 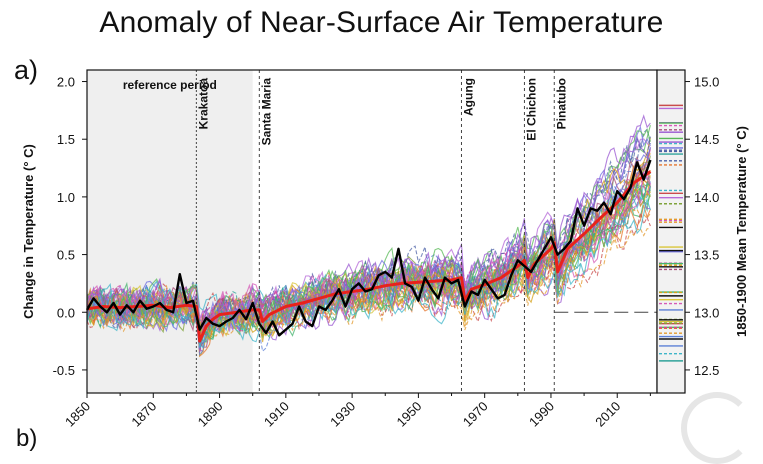 What do you see at coordinates (28, 231) in the screenshot?
I see `y-axis-label: Change in Temperature (° C)` at bounding box center [28, 231].